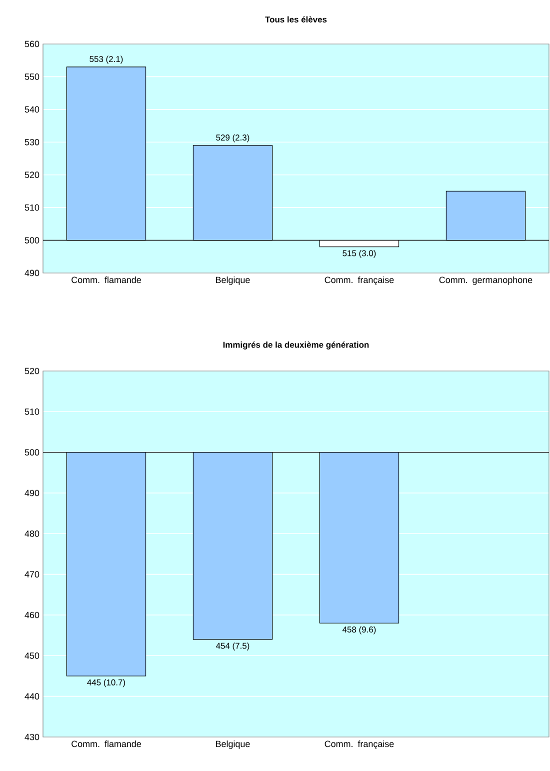 The width and height of the screenshot is (550, 771). What do you see at coordinates (233, 646) in the screenshot?
I see `annotation: 454 (7.5)` at bounding box center [233, 646].